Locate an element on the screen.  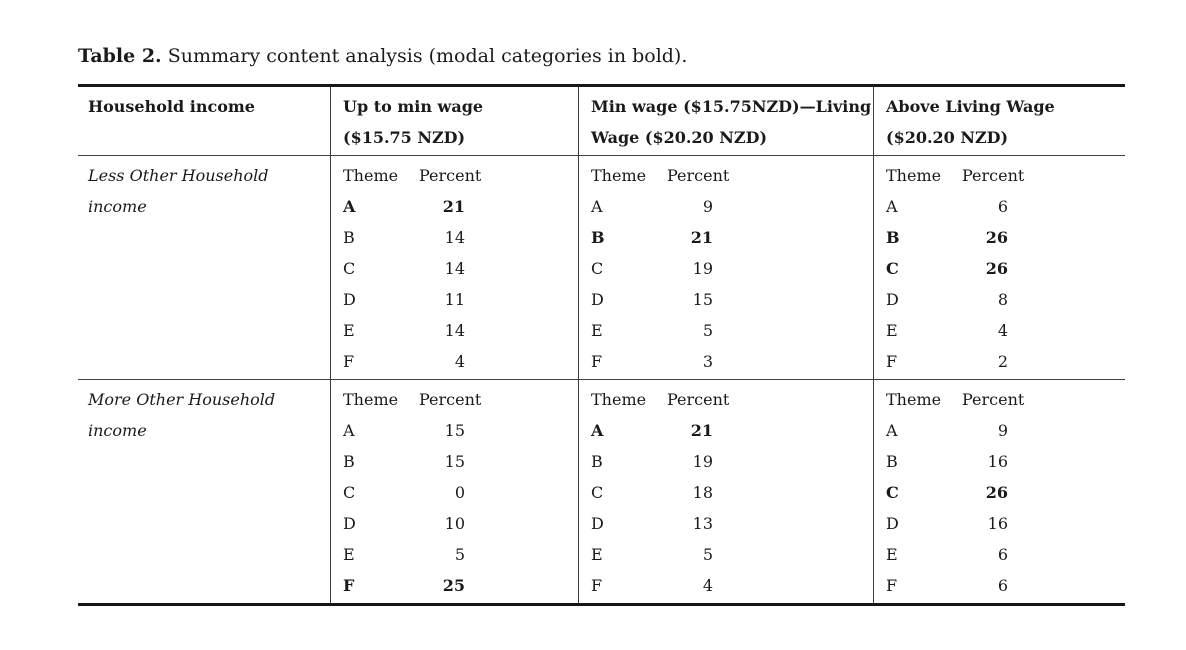
percent-cell: 6 is located at coordinates (1002, 206).